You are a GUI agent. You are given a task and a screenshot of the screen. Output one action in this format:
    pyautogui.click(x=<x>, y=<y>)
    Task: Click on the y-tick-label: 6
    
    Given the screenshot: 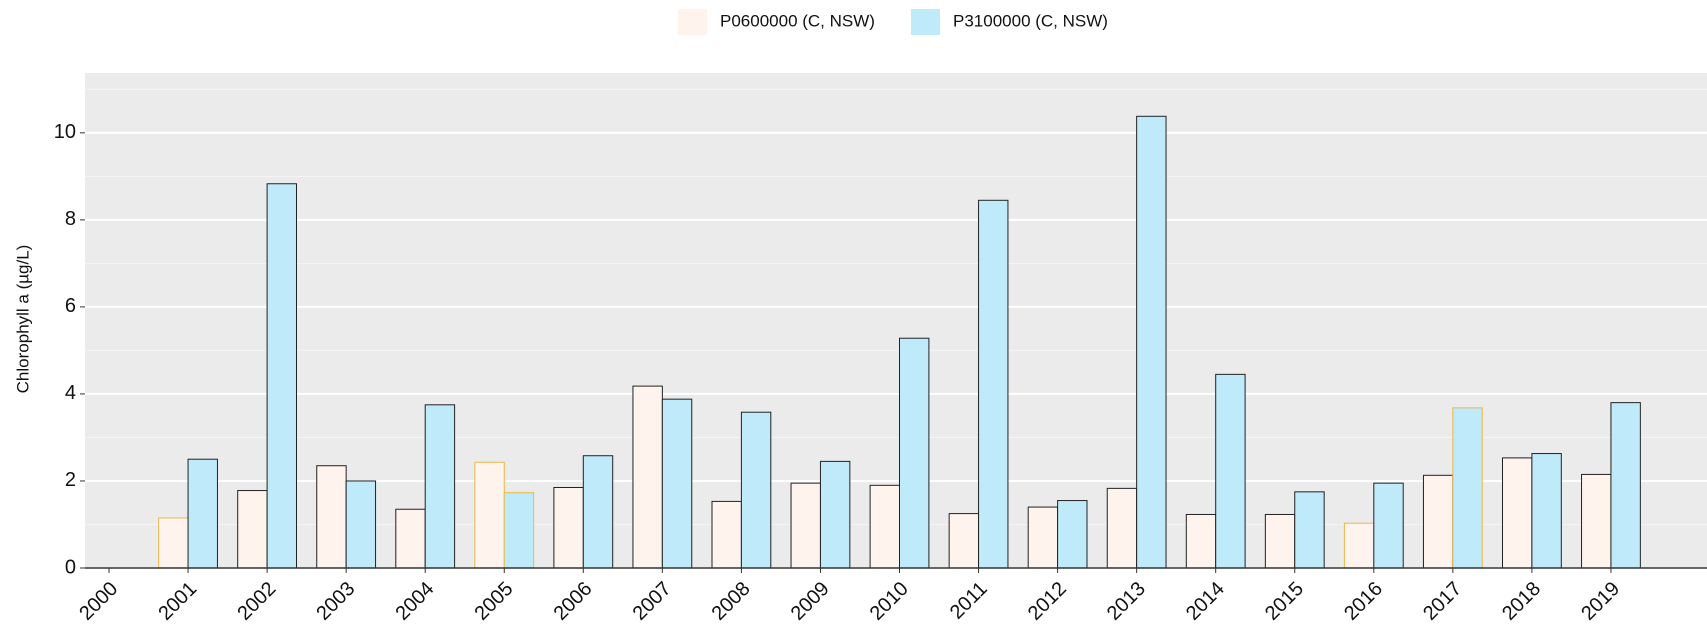 What is the action you would take?
    pyautogui.click(x=70, y=306)
    